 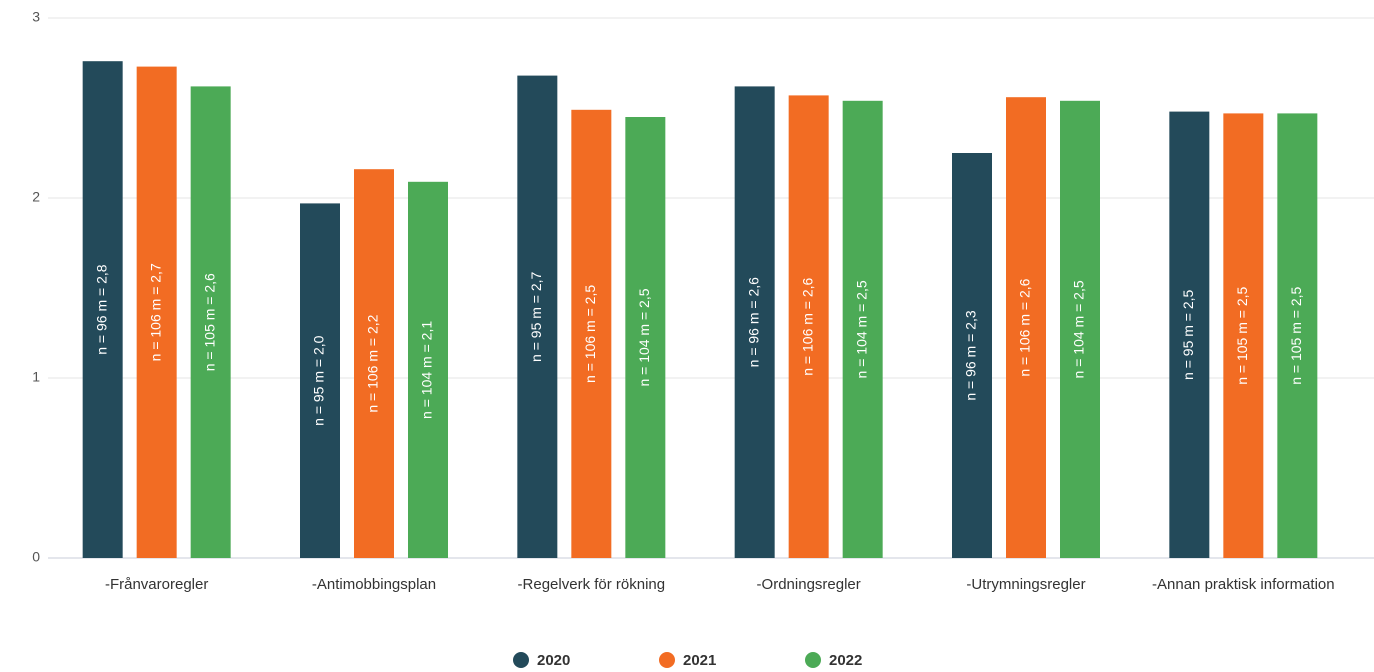 What do you see at coordinates (553, 660) in the screenshot?
I see `legend-label: 2020` at bounding box center [553, 660].